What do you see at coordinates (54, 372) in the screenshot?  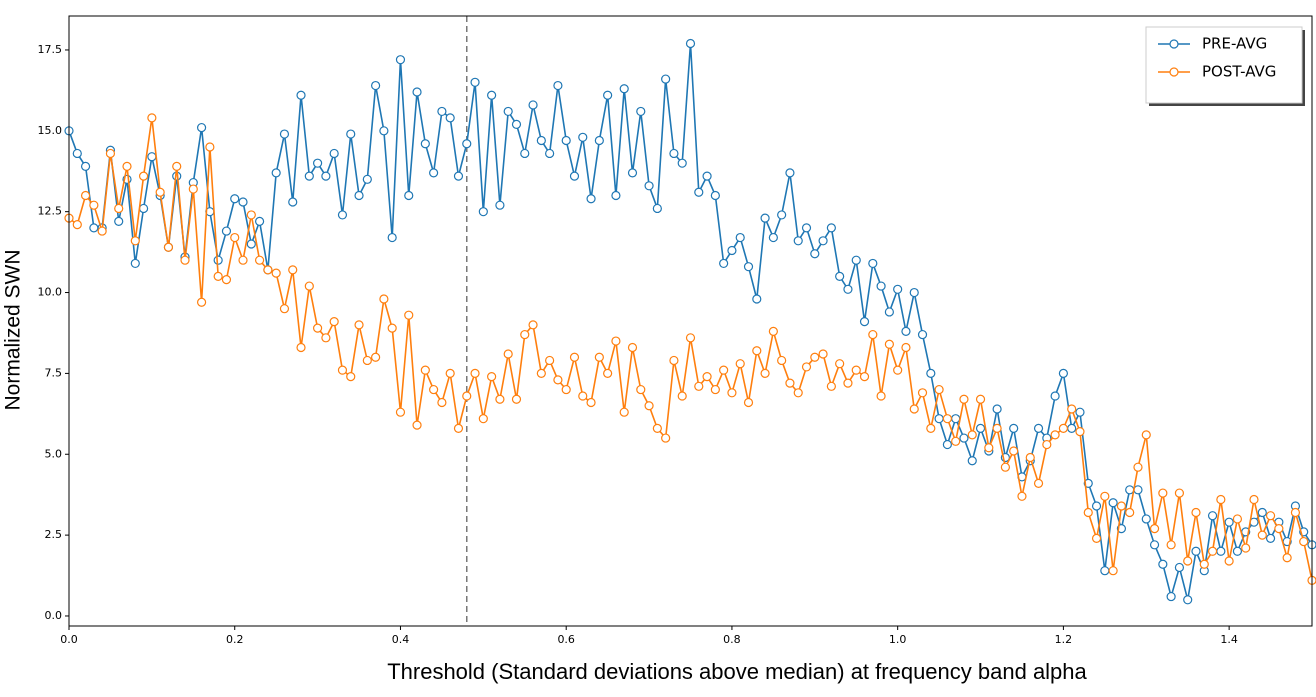 I see `y-tick-label: 7.5` at bounding box center [54, 372].